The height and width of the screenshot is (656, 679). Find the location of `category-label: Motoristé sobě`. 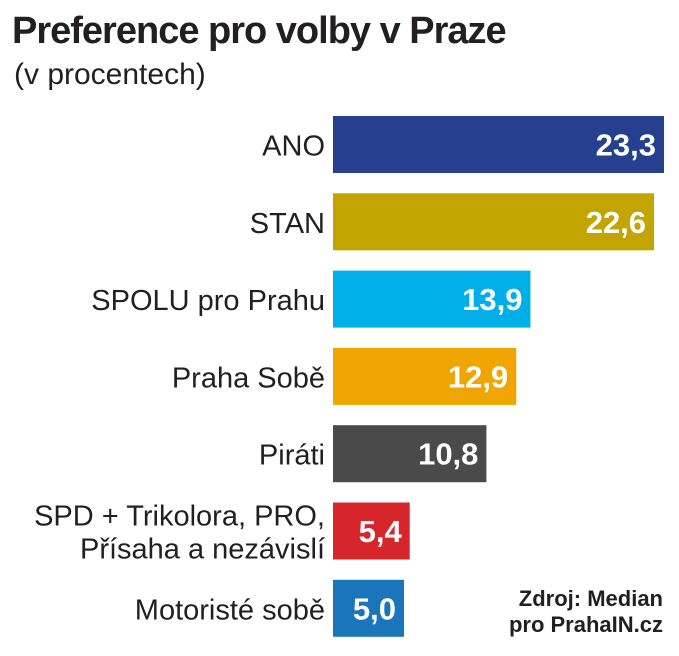

category-label: Motoristé sobě is located at coordinates (230, 610).